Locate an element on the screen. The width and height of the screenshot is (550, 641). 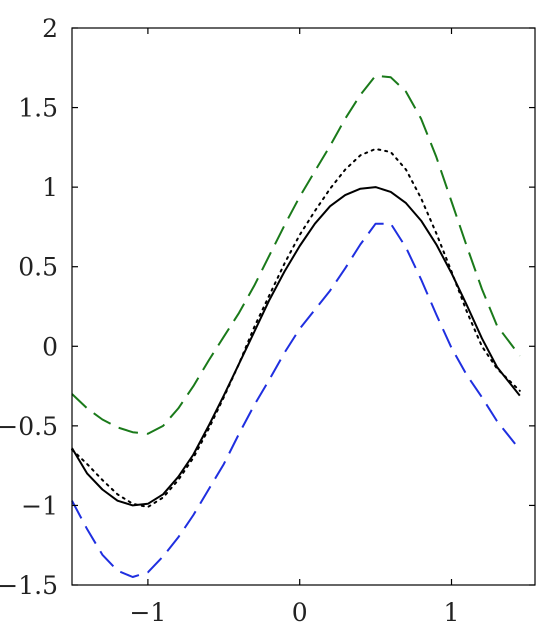
y-tick-label: 1.5 is located at coordinates (38, 108).